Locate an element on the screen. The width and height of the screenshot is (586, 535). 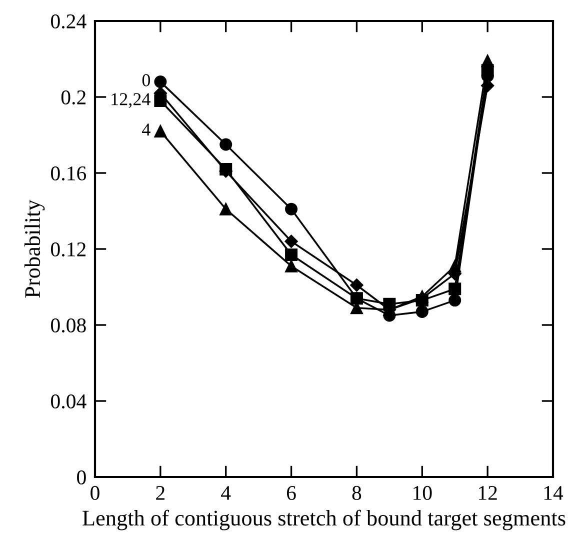
x-tick-label: 14 is located at coordinates (554, 493).